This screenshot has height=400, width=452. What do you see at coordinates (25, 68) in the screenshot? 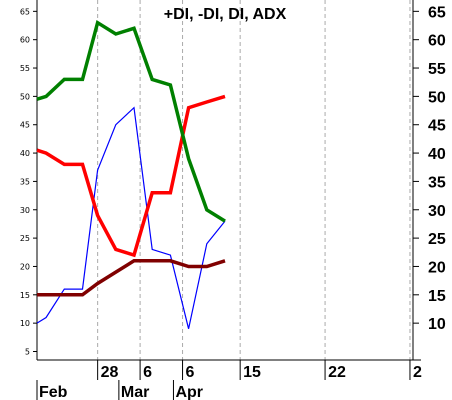
I see `left-tick-label: 55` at bounding box center [25, 68].